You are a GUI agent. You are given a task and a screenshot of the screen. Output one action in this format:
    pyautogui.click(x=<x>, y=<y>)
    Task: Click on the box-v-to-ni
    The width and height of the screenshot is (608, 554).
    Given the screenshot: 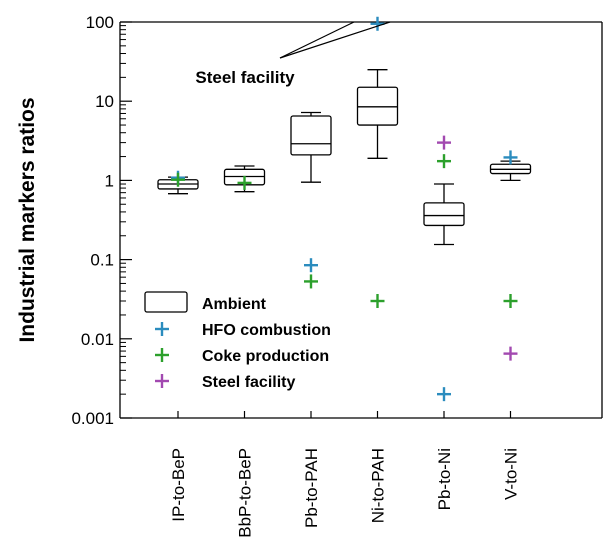 What is the action you would take?
    pyautogui.click(x=510, y=171)
    